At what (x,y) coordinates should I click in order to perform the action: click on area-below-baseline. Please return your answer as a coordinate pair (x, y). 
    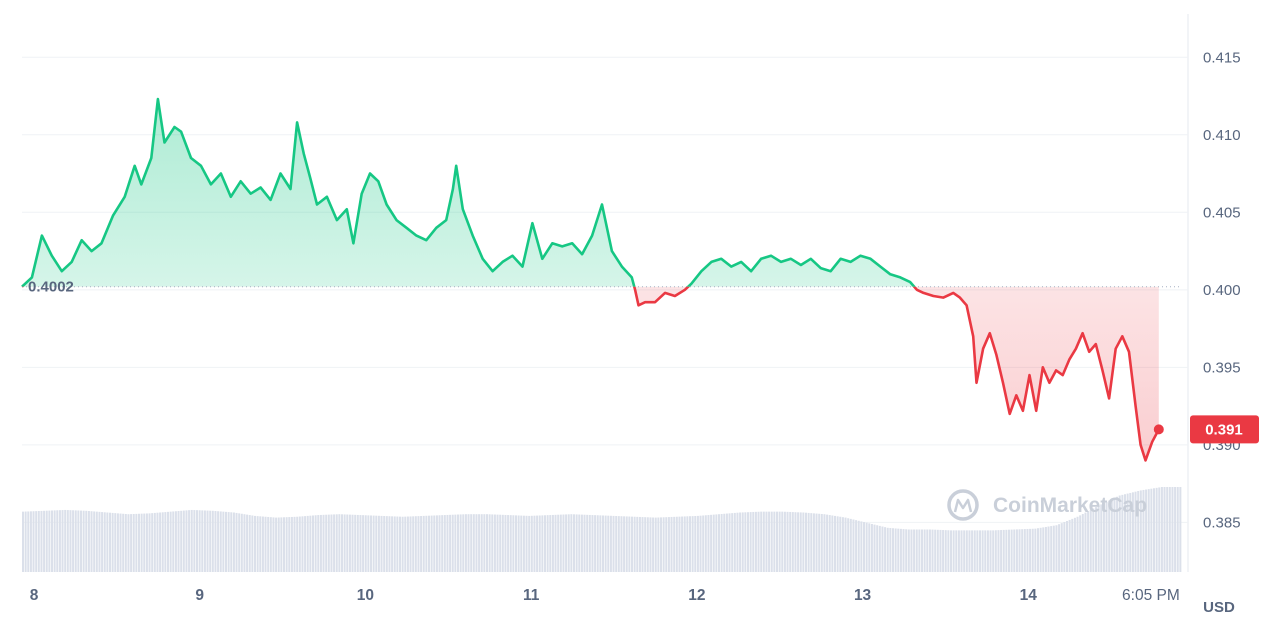
    Looking at the image, I should click on (896, 373).